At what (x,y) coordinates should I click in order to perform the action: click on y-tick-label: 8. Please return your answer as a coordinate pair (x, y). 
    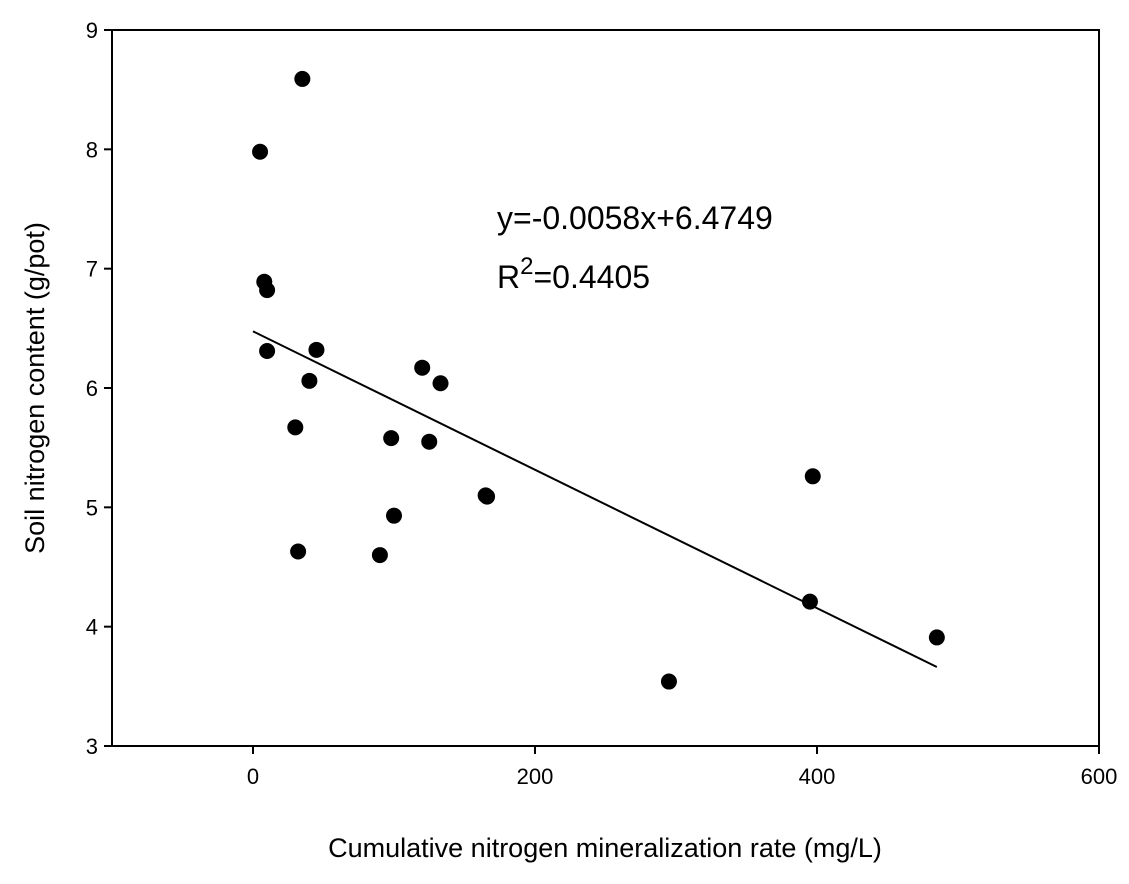
    Looking at the image, I should click on (92, 149).